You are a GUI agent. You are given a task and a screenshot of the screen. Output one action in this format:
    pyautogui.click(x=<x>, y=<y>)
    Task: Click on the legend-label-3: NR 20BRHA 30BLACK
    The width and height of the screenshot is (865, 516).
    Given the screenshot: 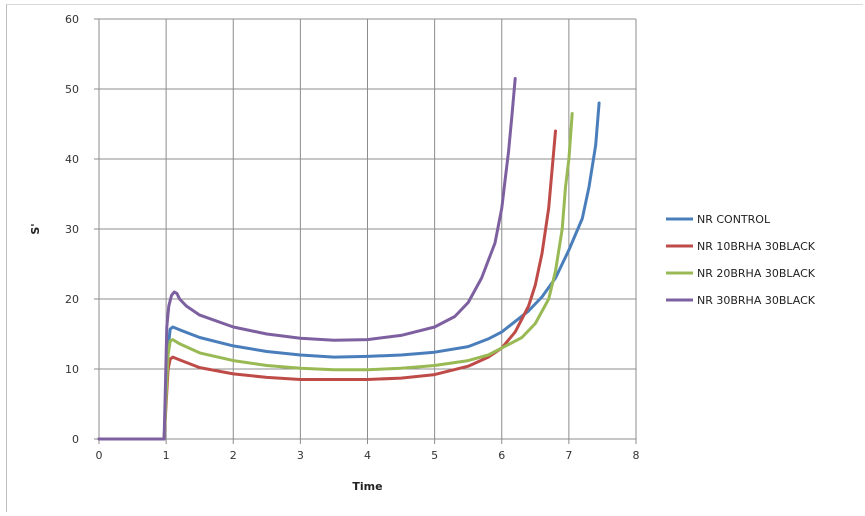 What is the action you would take?
    pyautogui.click(x=756, y=273)
    